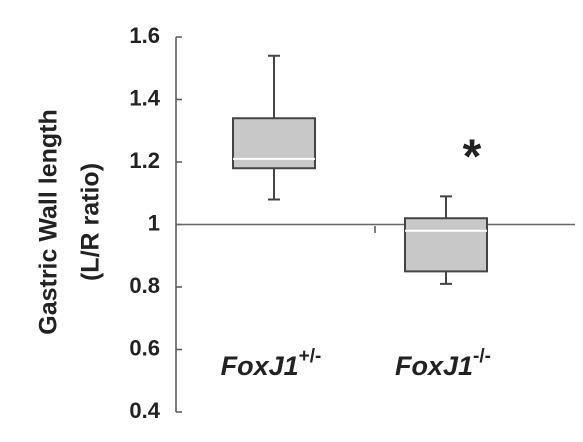 Image resolution: width=583 pixels, height=442 pixels. Describe the element at coordinates (91, 222) in the screenshot. I see `y-label-line: (L/R ratio)` at that location.